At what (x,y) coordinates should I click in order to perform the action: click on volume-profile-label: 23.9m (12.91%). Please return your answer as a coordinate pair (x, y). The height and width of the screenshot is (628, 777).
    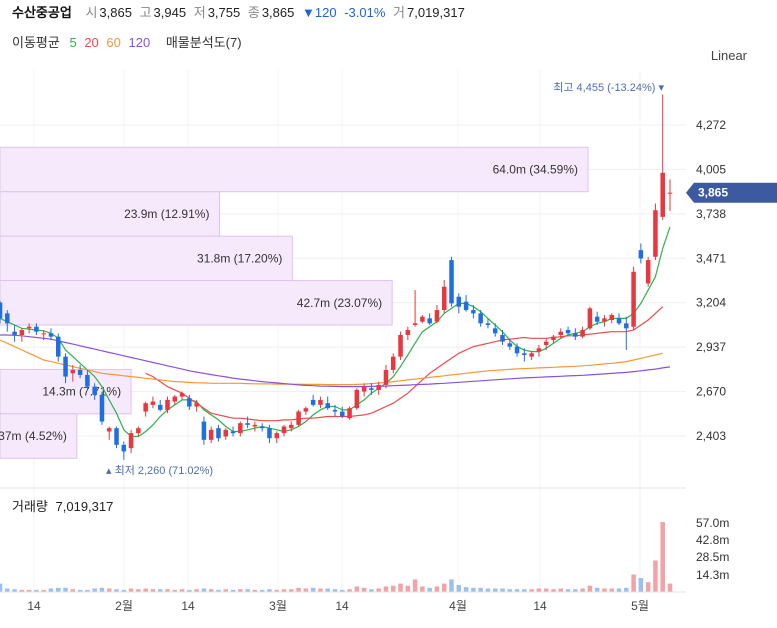
    Looking at the image, I should click on (166, 214).